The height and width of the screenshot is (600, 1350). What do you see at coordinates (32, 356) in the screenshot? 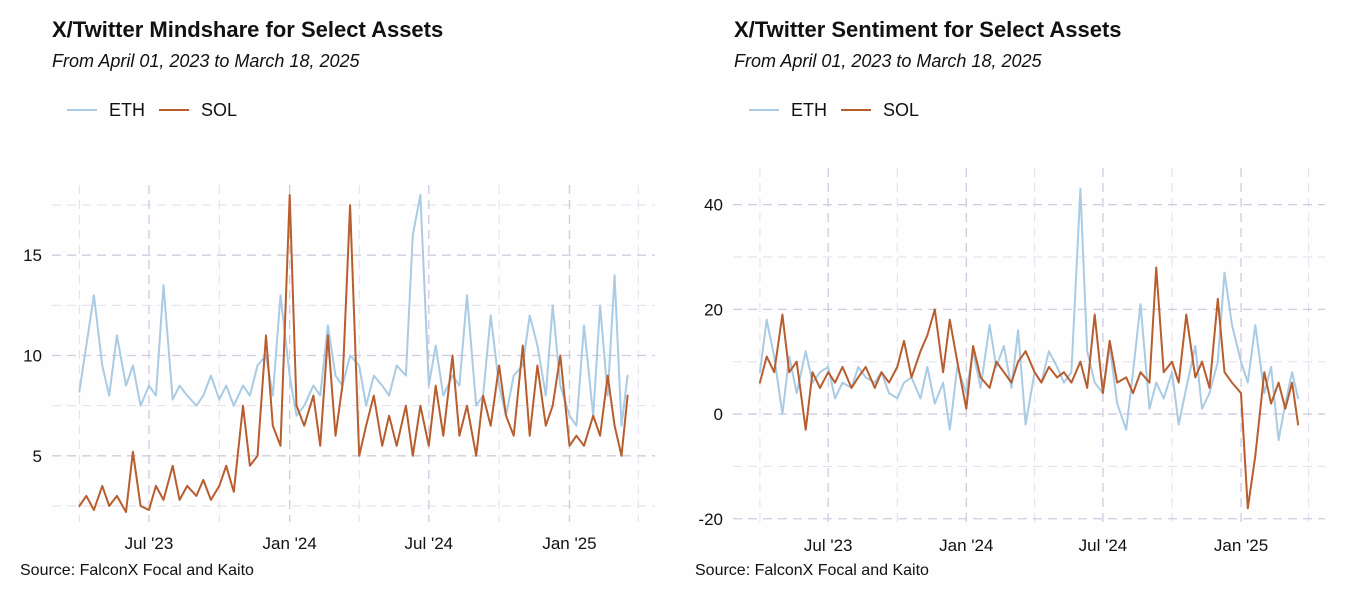
I see `y-tick-label: 10` at bounding box center [32, 356].